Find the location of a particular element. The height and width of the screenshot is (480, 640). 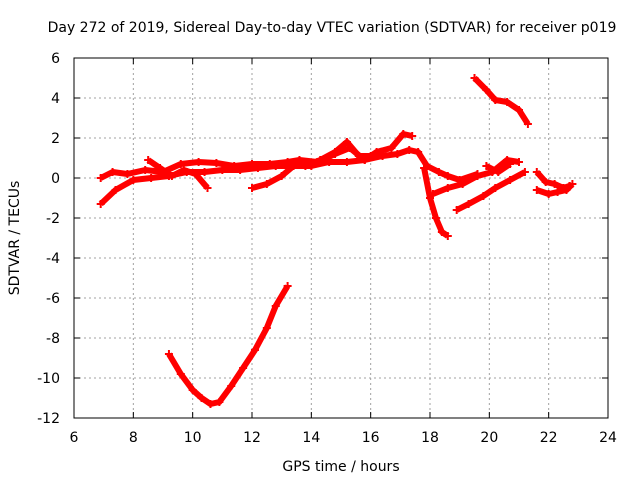

y-tick-label: 6 is located at coordinates (55, 59).